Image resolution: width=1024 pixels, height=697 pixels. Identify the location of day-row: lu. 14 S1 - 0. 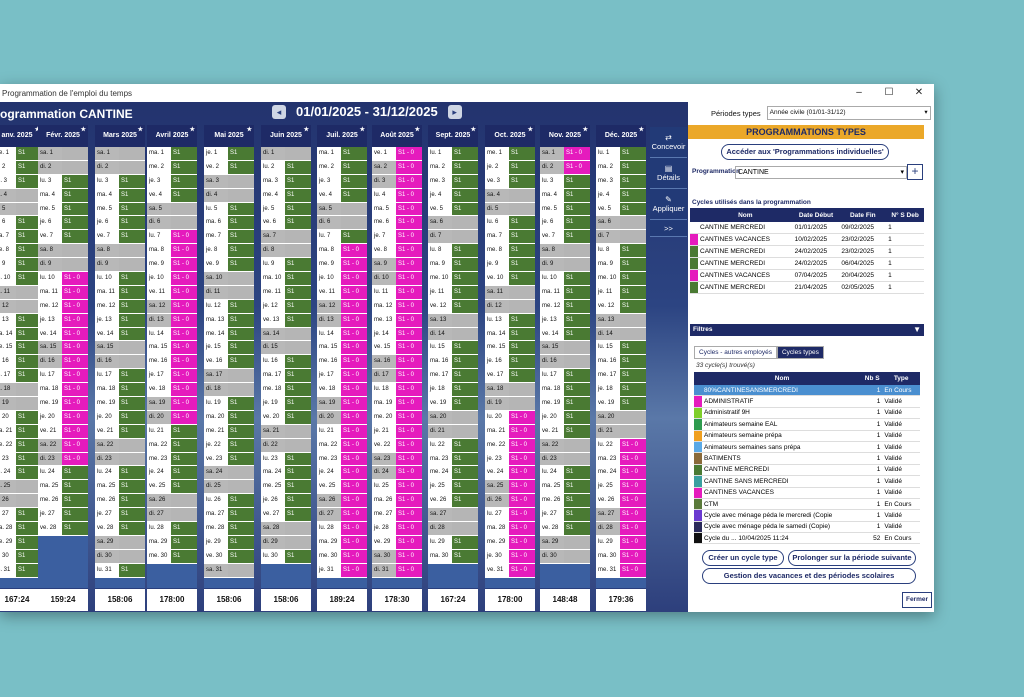
(342, 334).